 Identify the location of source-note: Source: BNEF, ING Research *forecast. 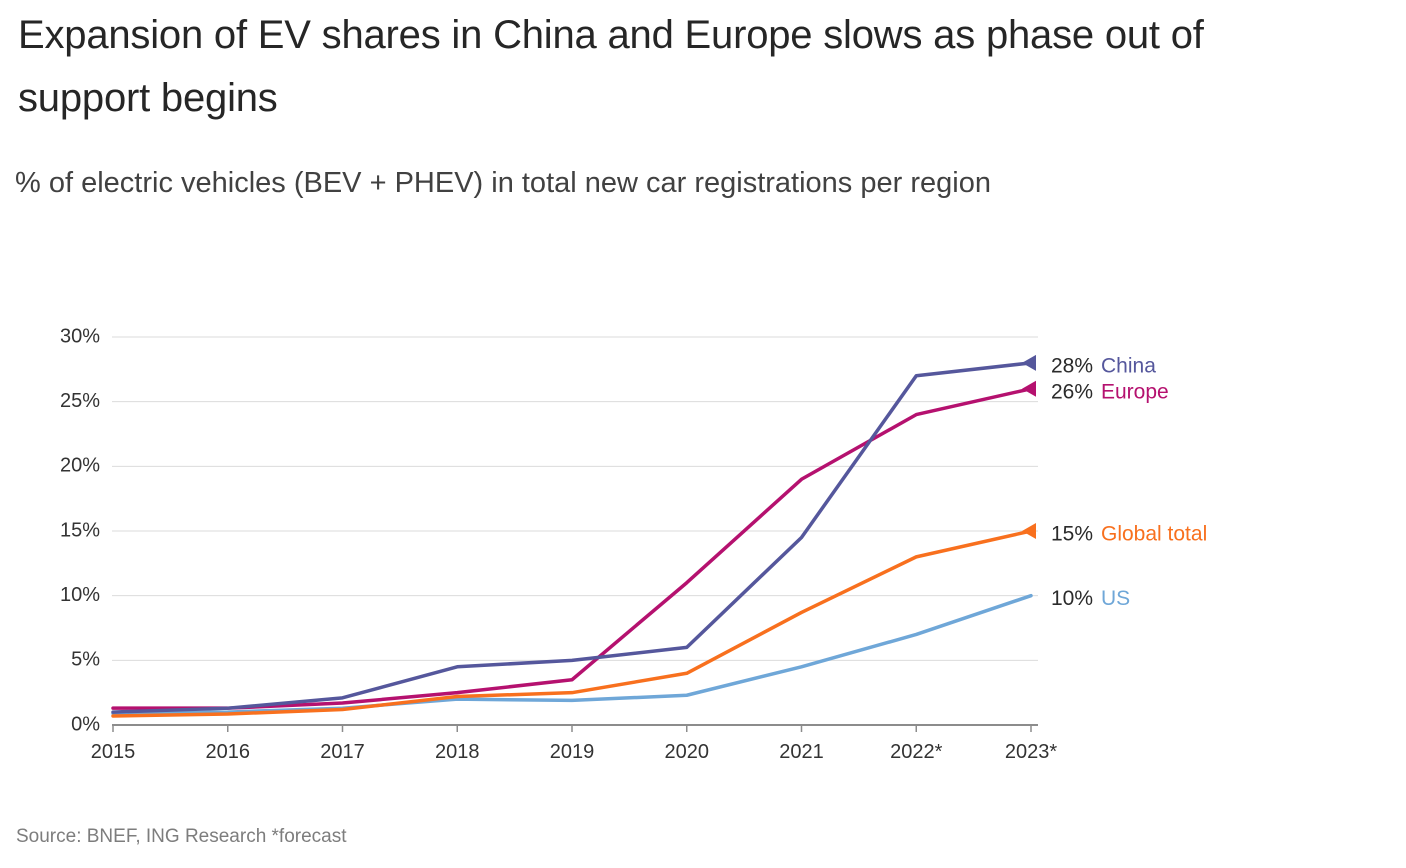
(181, 836).